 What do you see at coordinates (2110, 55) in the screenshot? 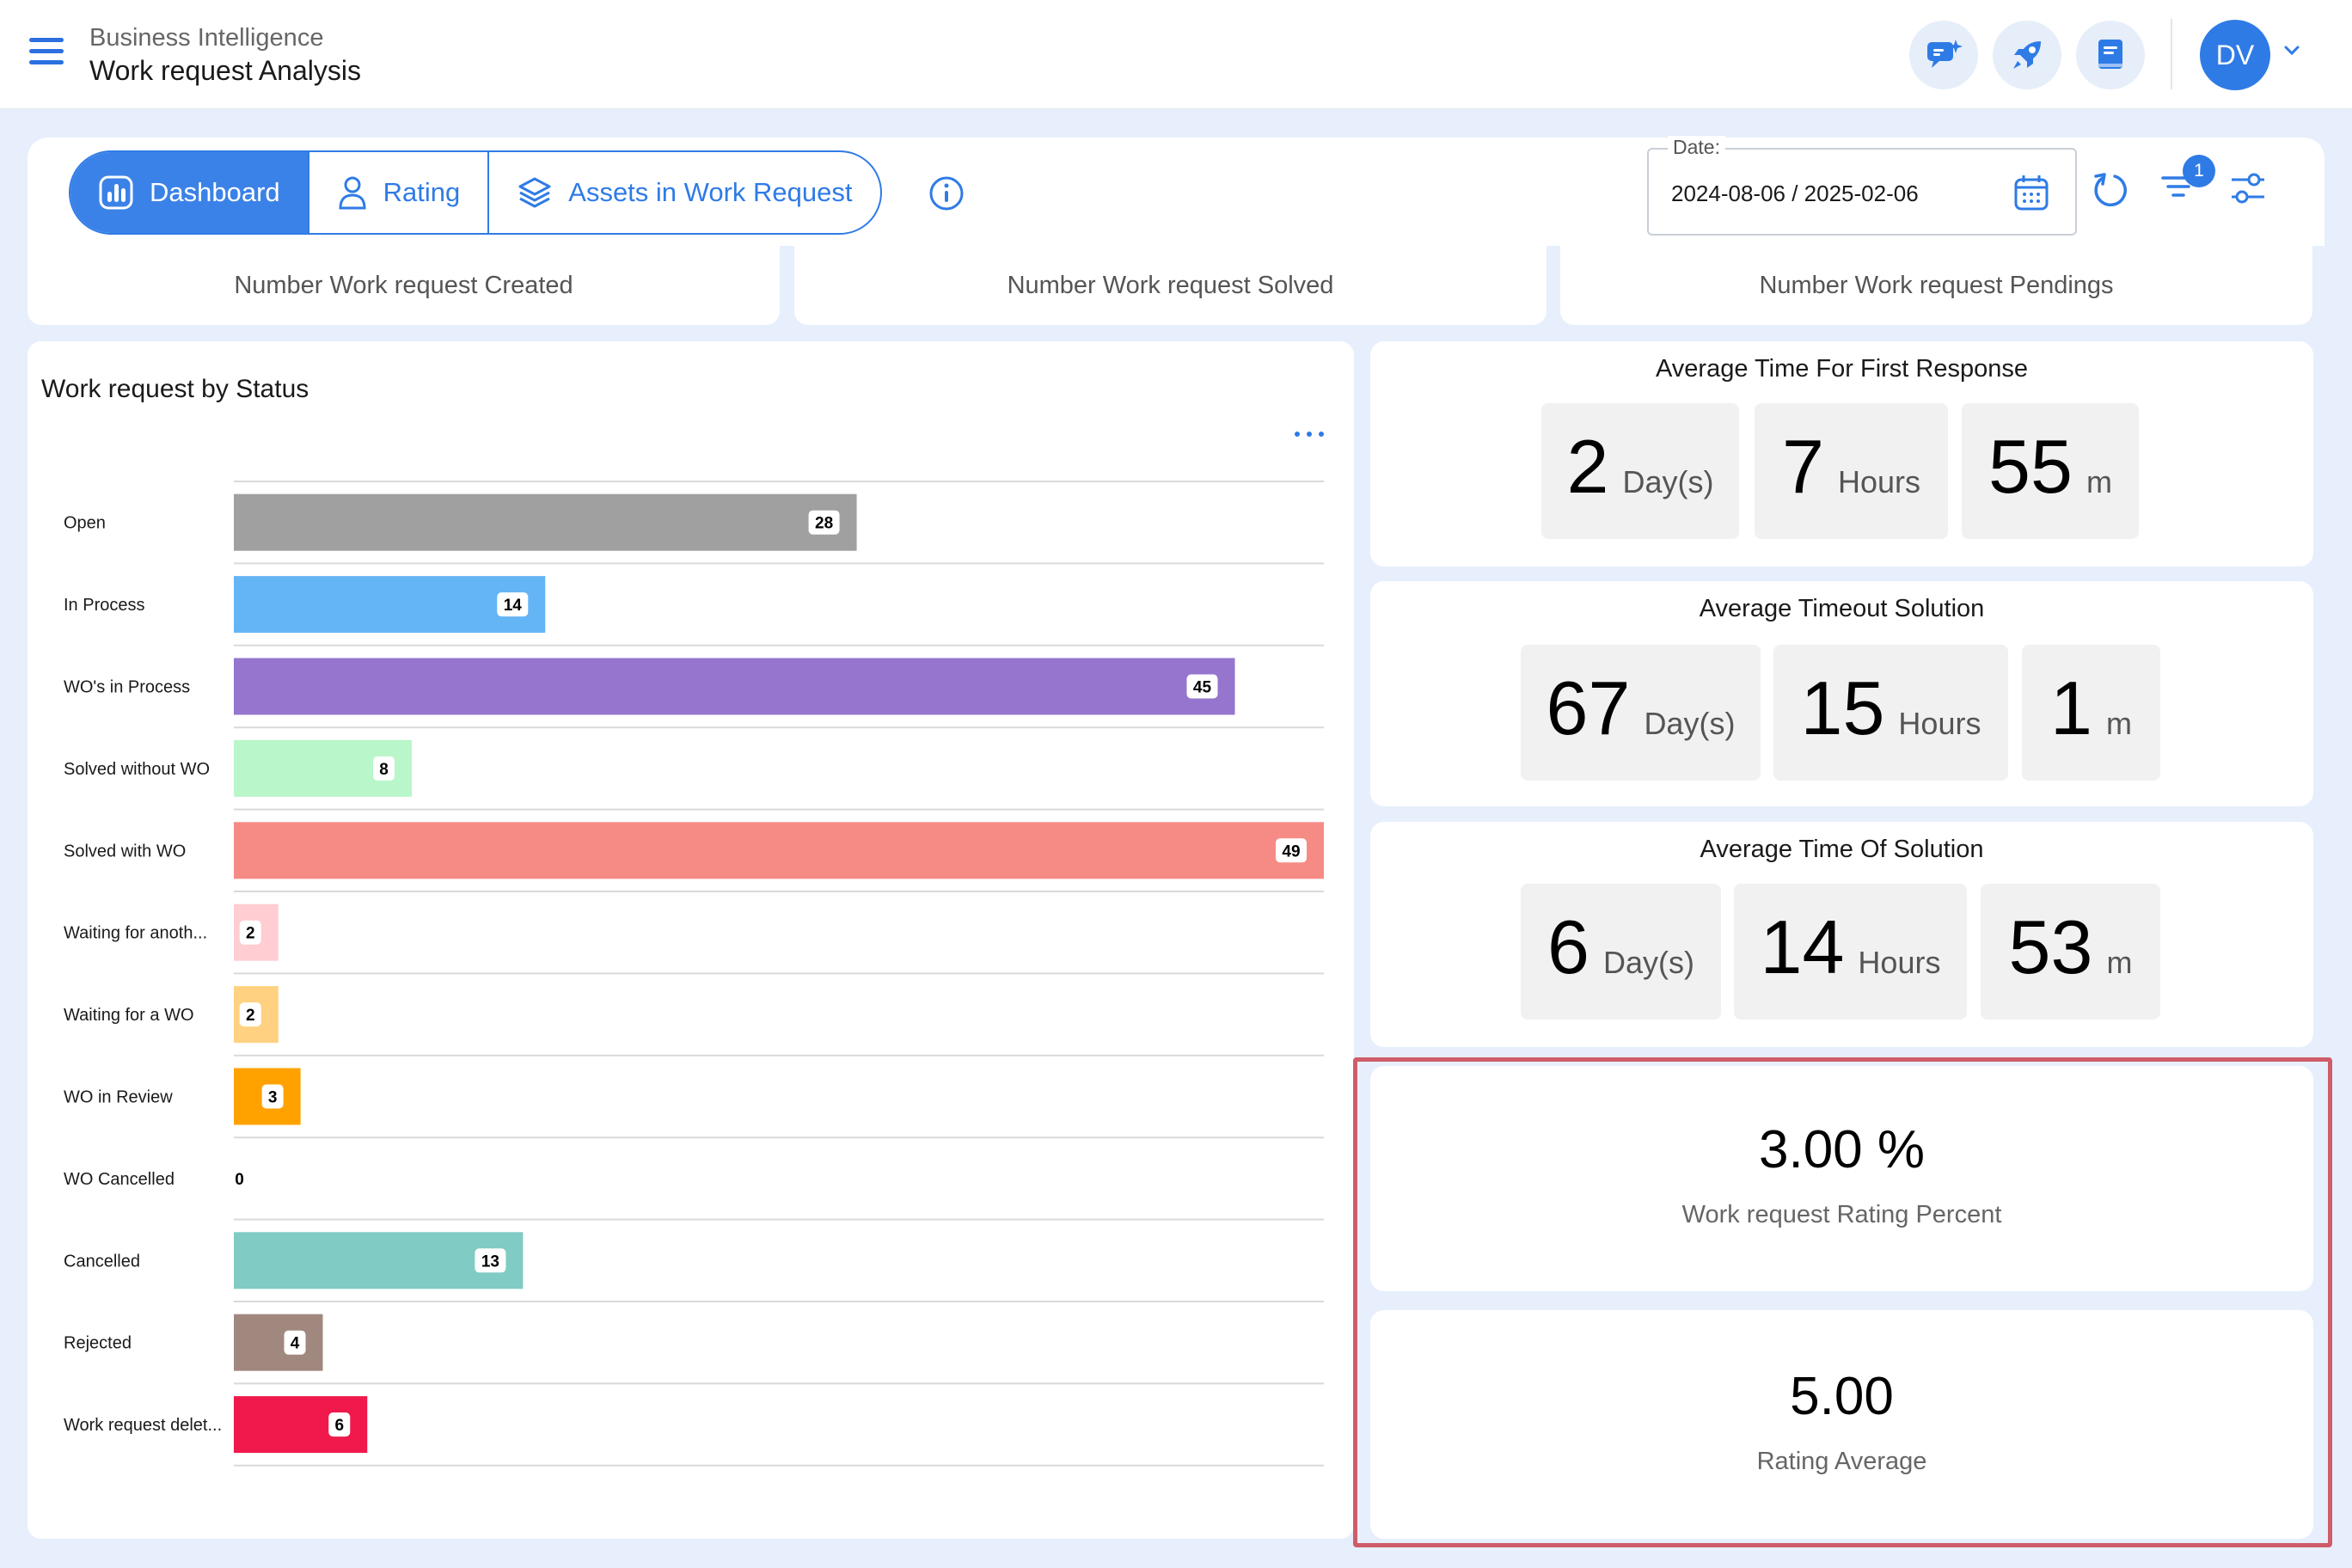
I see `guide-book-button` at bounding box center [2110, 55].